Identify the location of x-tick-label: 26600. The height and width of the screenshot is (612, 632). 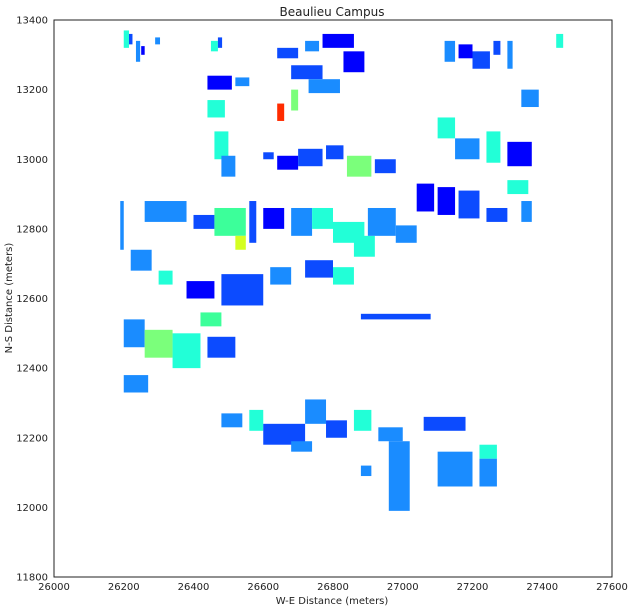
(263, 587).